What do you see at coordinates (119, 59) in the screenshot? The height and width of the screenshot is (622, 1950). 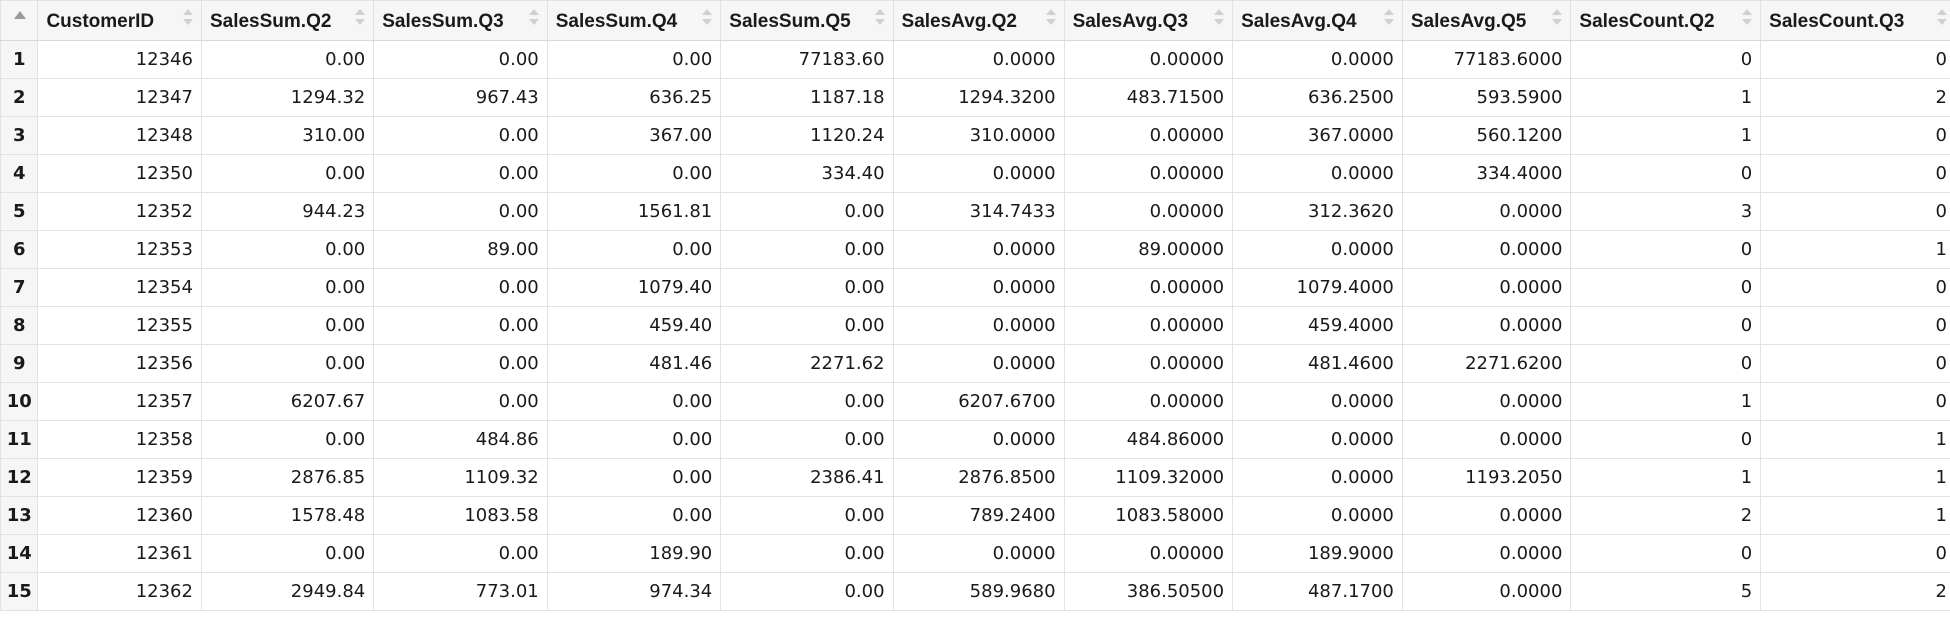 I see `table-cell: 12346` at bounding box center [119, 59].